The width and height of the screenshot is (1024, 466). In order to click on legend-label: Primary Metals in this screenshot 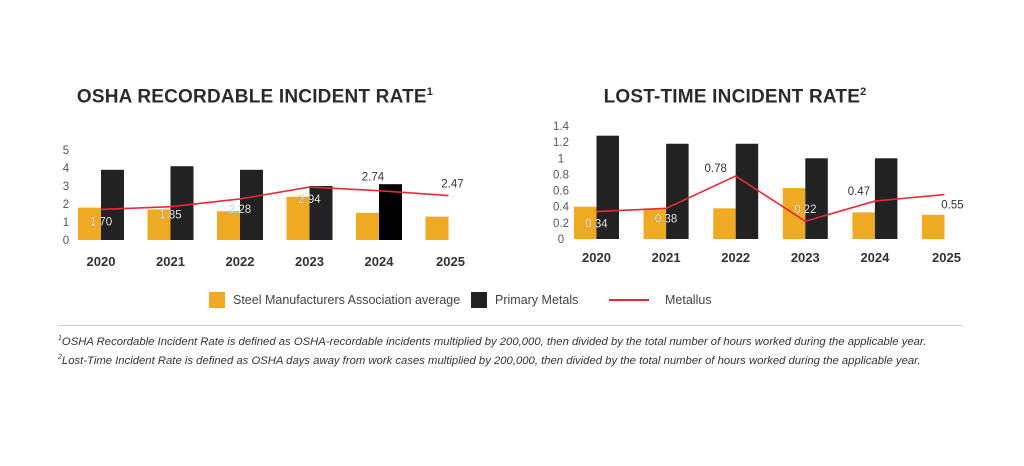, I will do `click(537, 300)`.